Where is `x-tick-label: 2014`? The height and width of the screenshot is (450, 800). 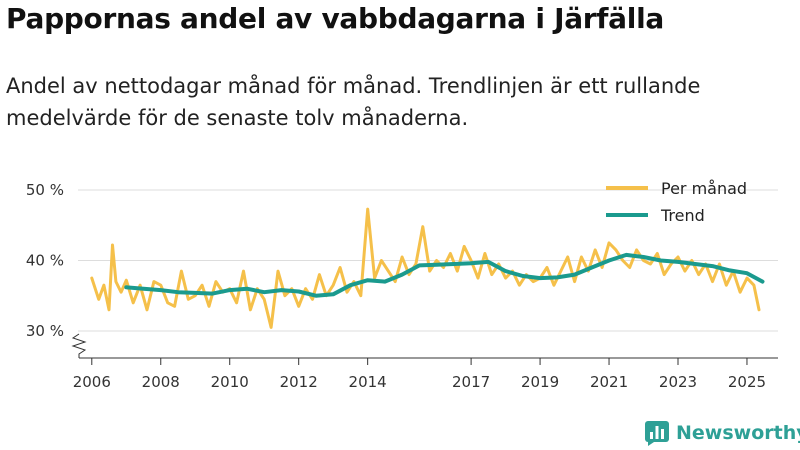 x-tick-label: 2014 is located at coordinates (368, 382).